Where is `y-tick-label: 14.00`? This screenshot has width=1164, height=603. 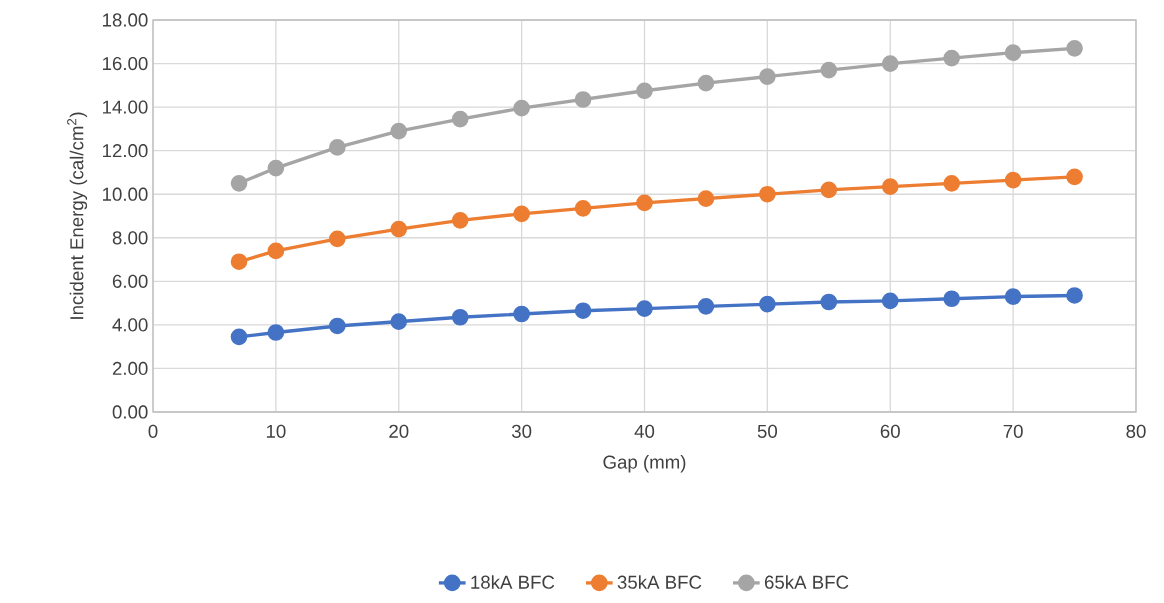
y-tick-label: 14.00 is located at coordinates (125, 107).